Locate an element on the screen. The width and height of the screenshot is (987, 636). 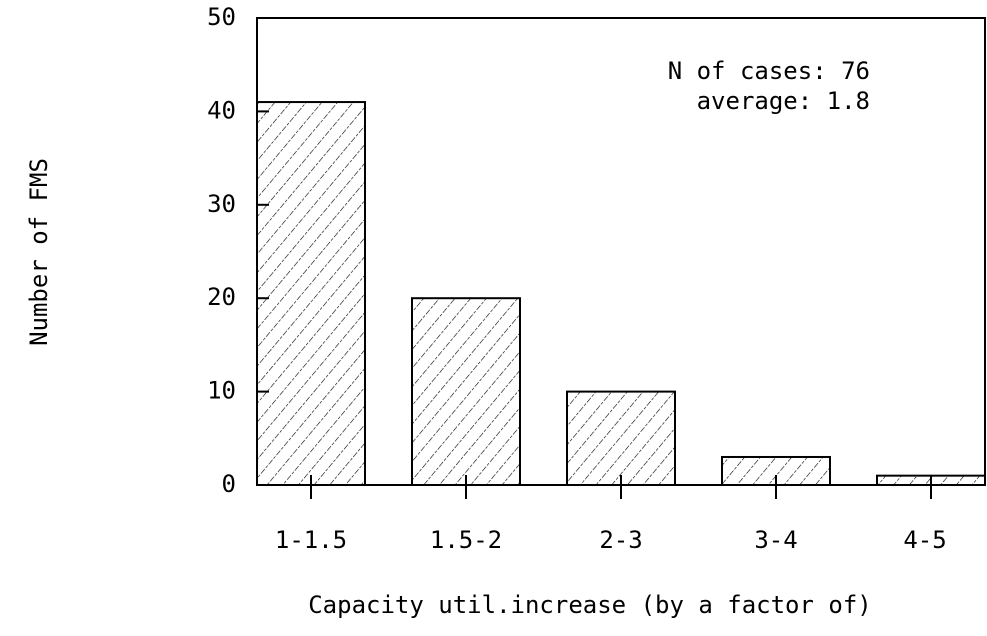
x-tick-label: 2-3 is located at coordinates (620, 540).